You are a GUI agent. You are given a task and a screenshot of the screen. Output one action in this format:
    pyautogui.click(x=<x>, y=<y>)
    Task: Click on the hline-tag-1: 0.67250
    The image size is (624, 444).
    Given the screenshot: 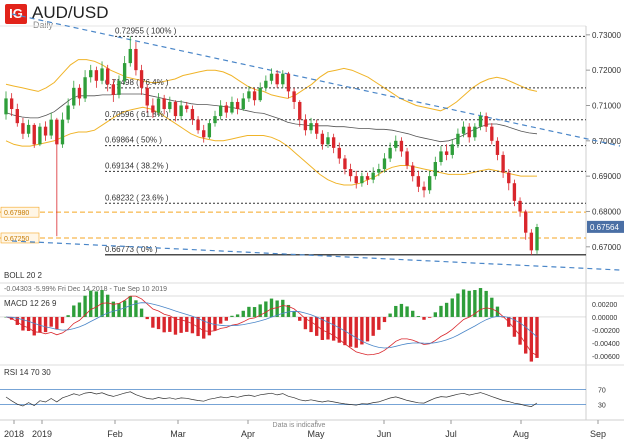 What is the action you would take?
    pyautogui.click(x=16, y=239)
    